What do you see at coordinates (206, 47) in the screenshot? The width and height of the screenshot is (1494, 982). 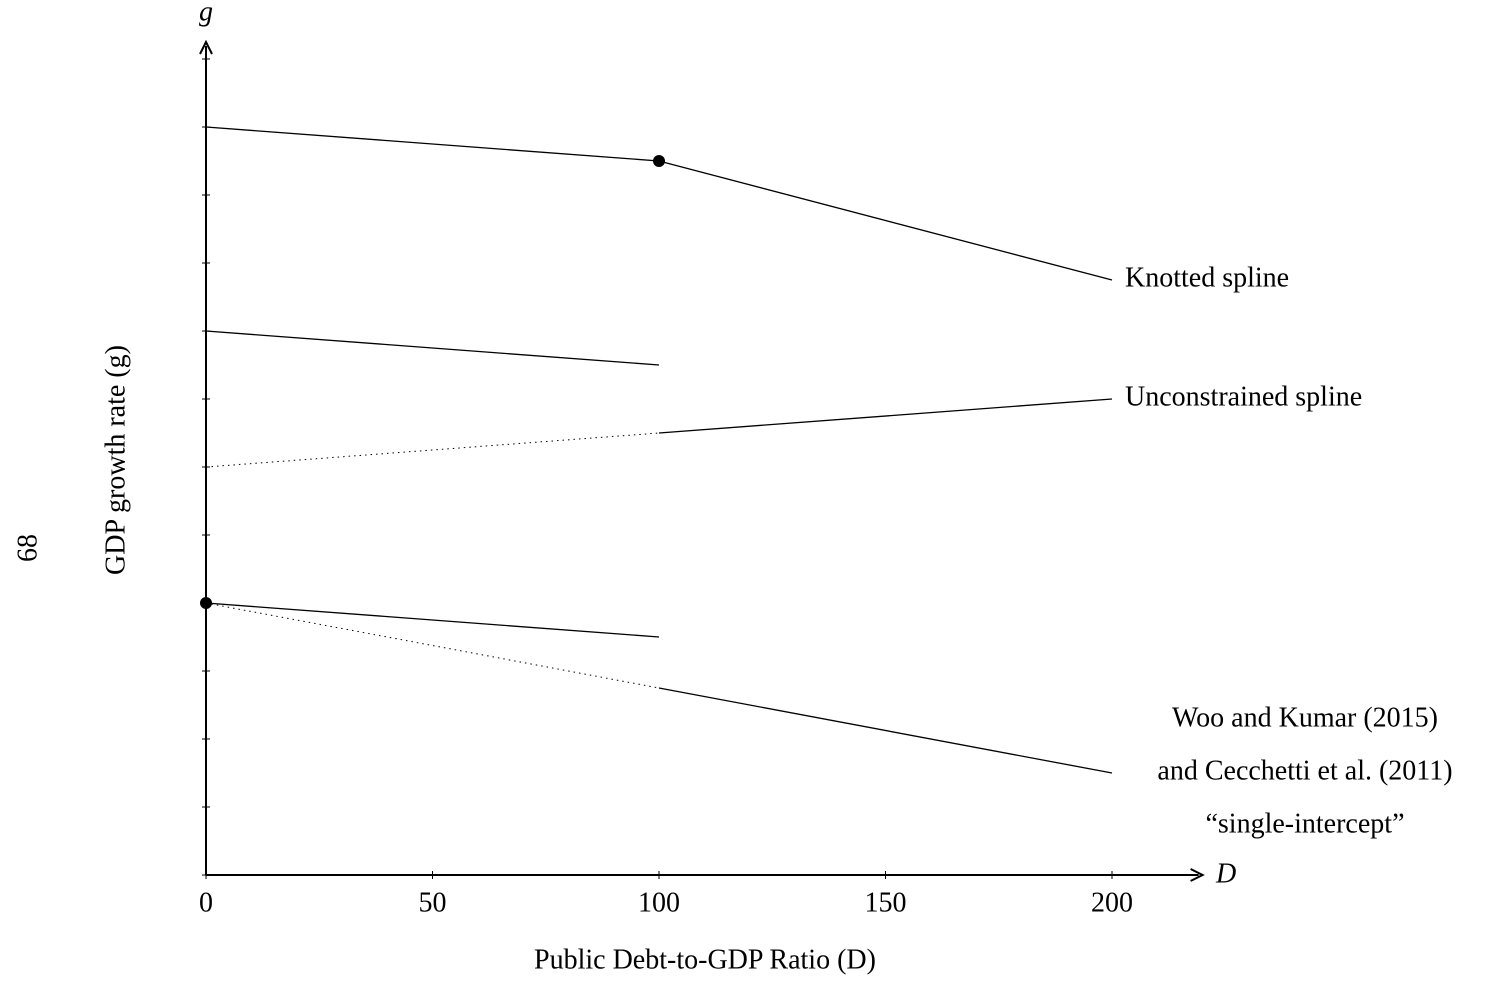 I see `y-axis-arrow` at bounding box center [206, 47].